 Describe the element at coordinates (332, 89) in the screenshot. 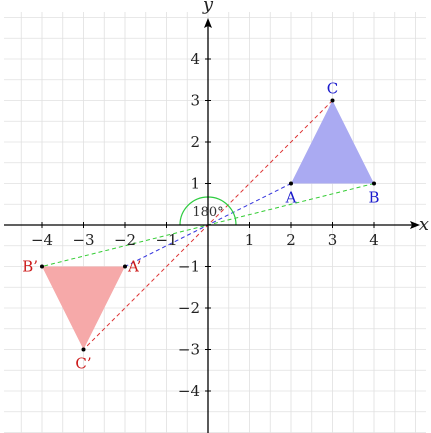

I see `original-vertex-label: C` at that location.